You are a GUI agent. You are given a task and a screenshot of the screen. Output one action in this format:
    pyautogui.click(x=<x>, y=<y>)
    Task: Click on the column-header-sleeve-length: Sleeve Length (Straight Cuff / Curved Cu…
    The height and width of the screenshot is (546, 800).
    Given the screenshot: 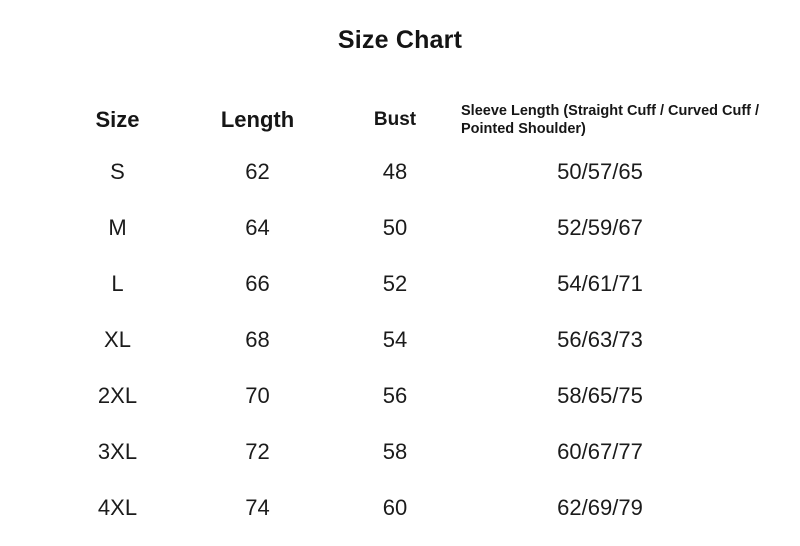 What is the action you would take?
    pyautogui.click(x=610, y=119)
    